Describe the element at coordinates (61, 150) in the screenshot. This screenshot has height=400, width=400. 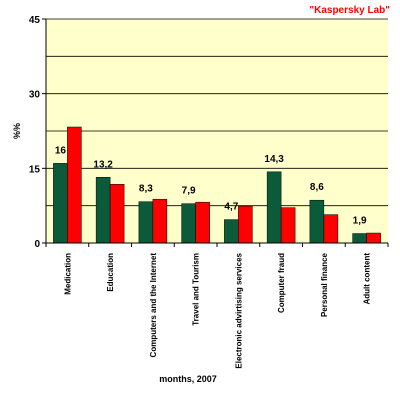
I see `data-label: 16` at that location.